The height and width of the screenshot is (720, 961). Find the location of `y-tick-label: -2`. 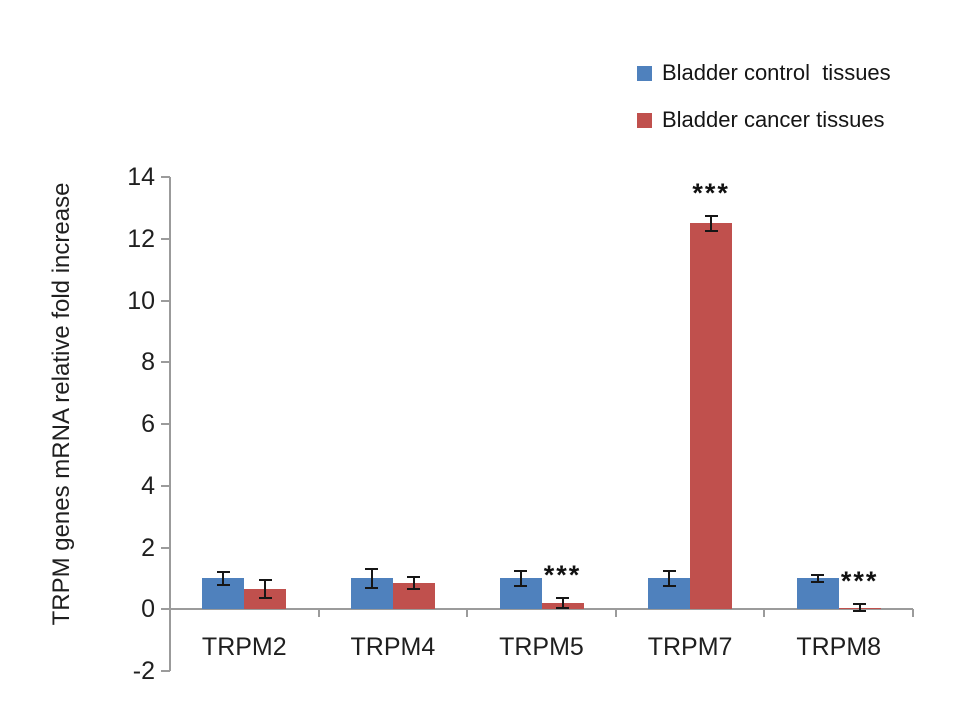

y-tick-label: -2 is located at coordinates (143, 671).